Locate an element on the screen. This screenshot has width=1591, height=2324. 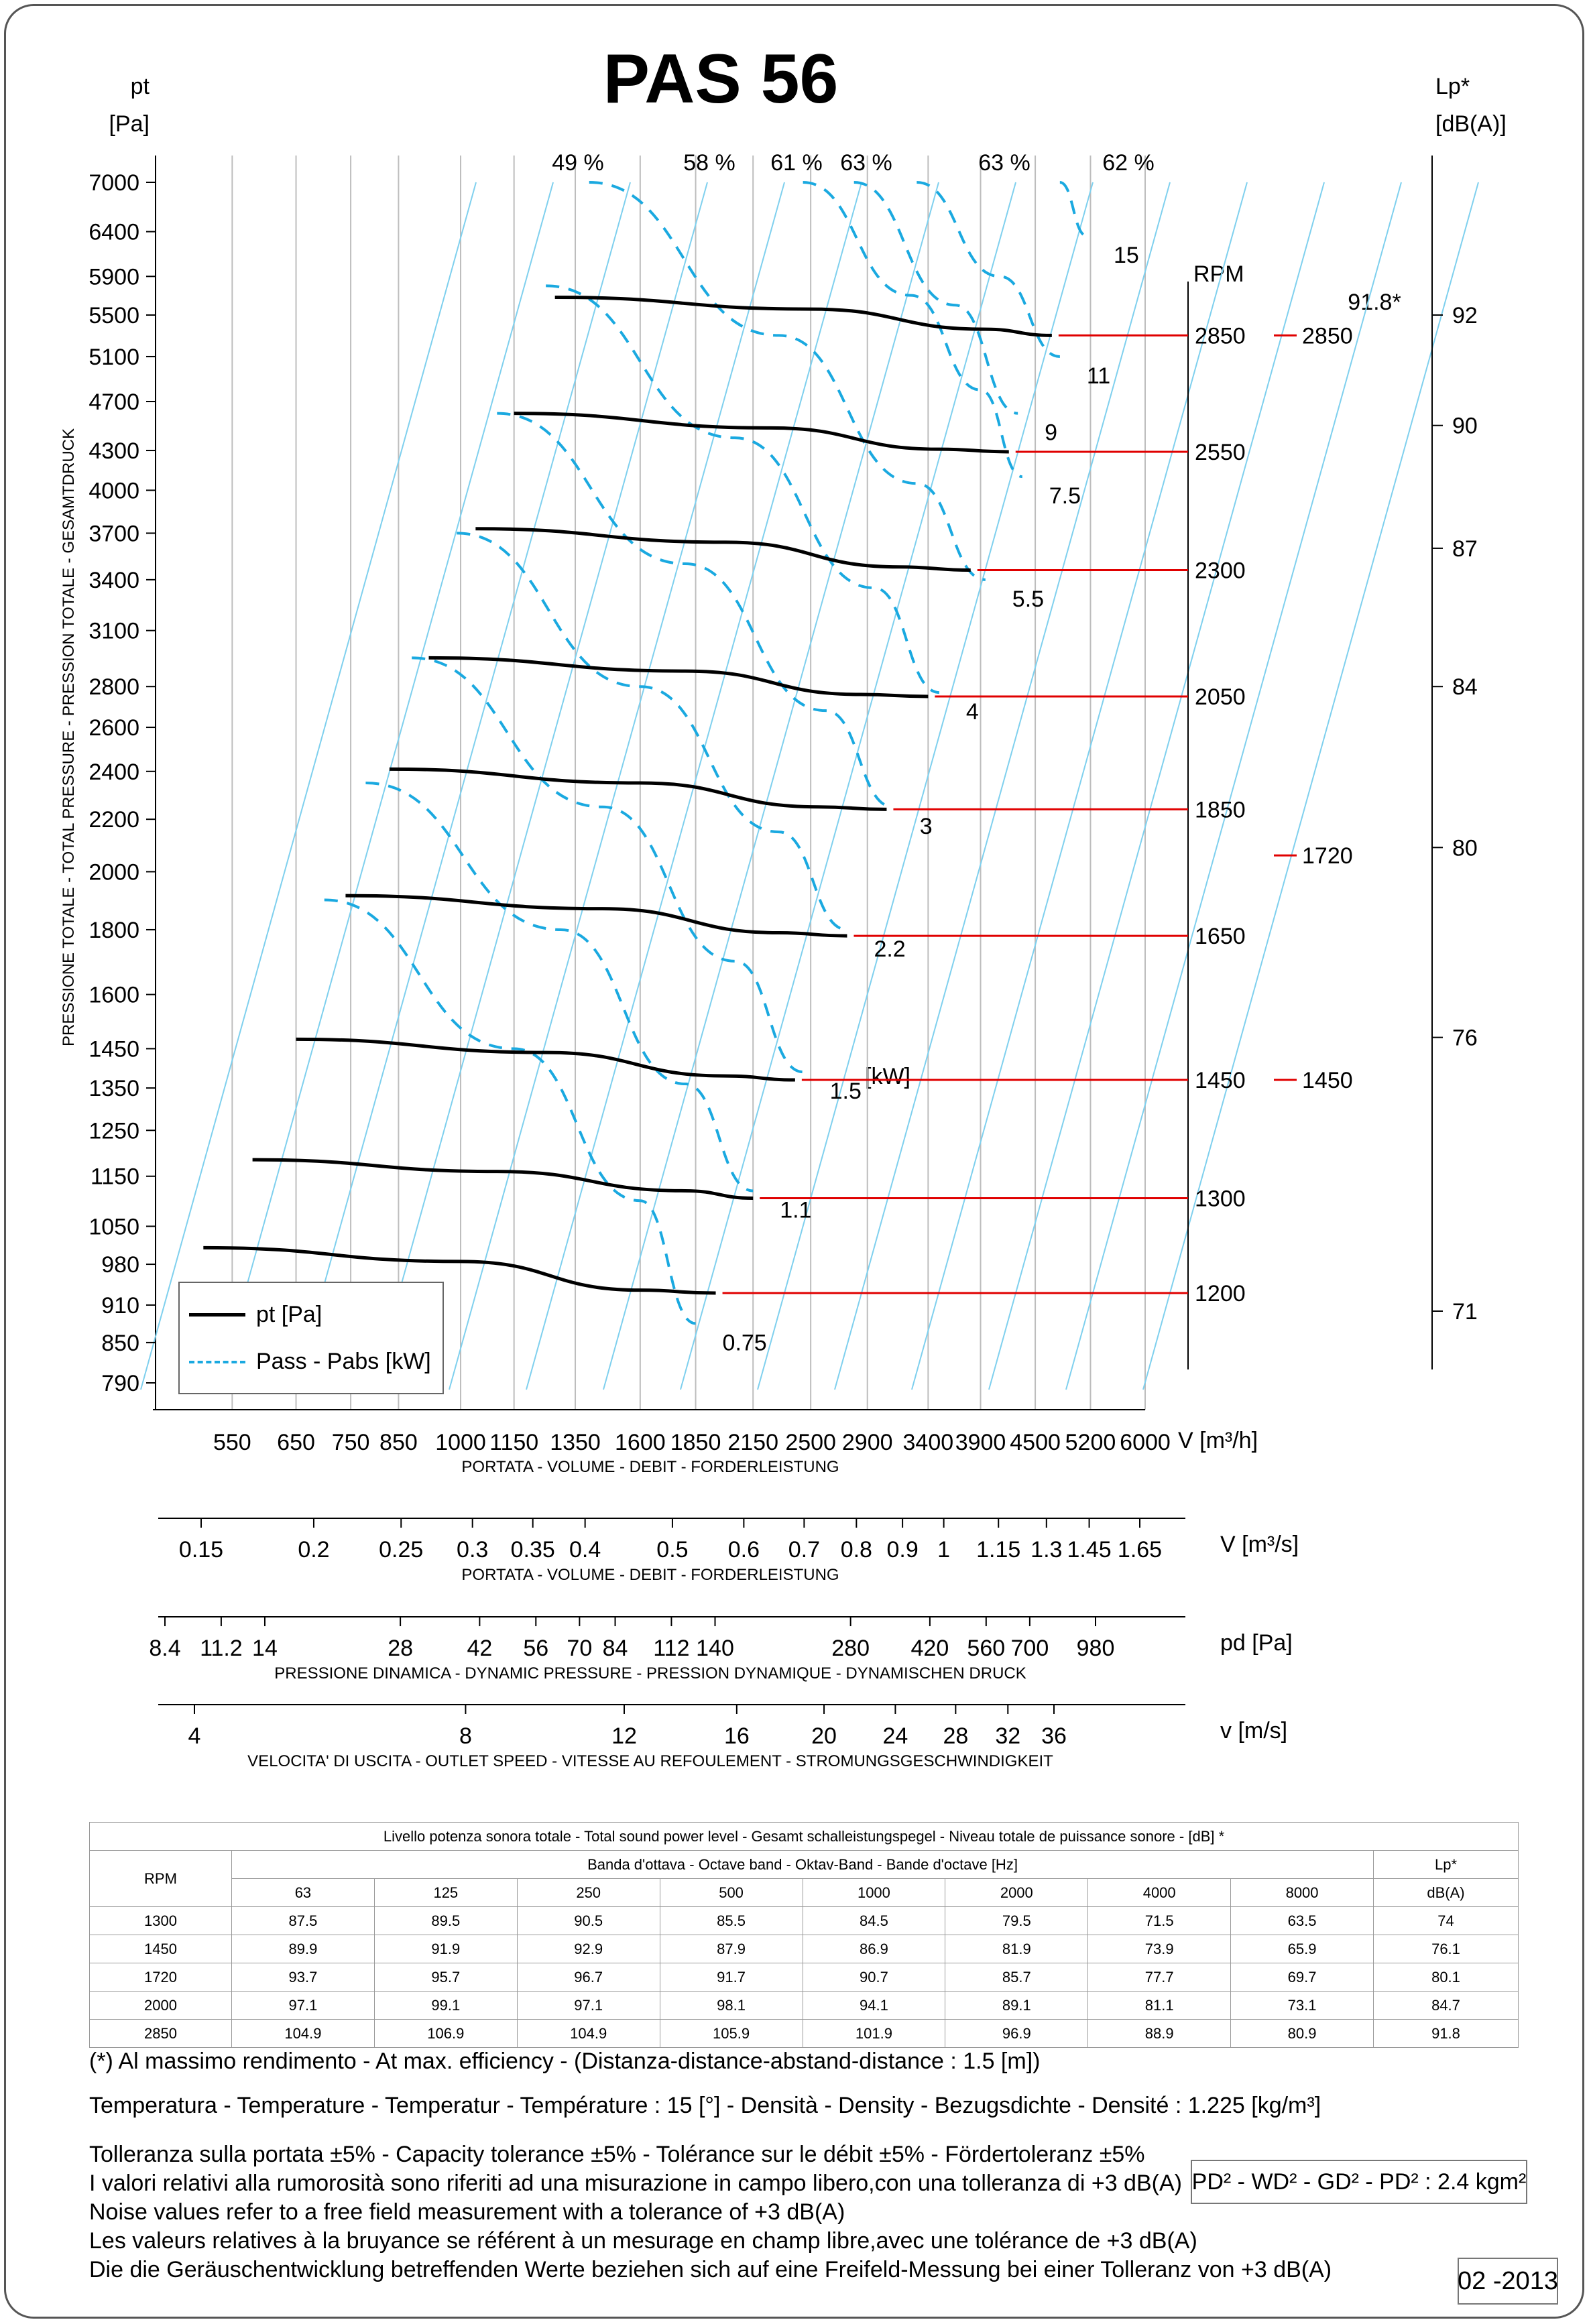
secondary-scale-label: v [m/s] is located at coordinates (1253, 1731).